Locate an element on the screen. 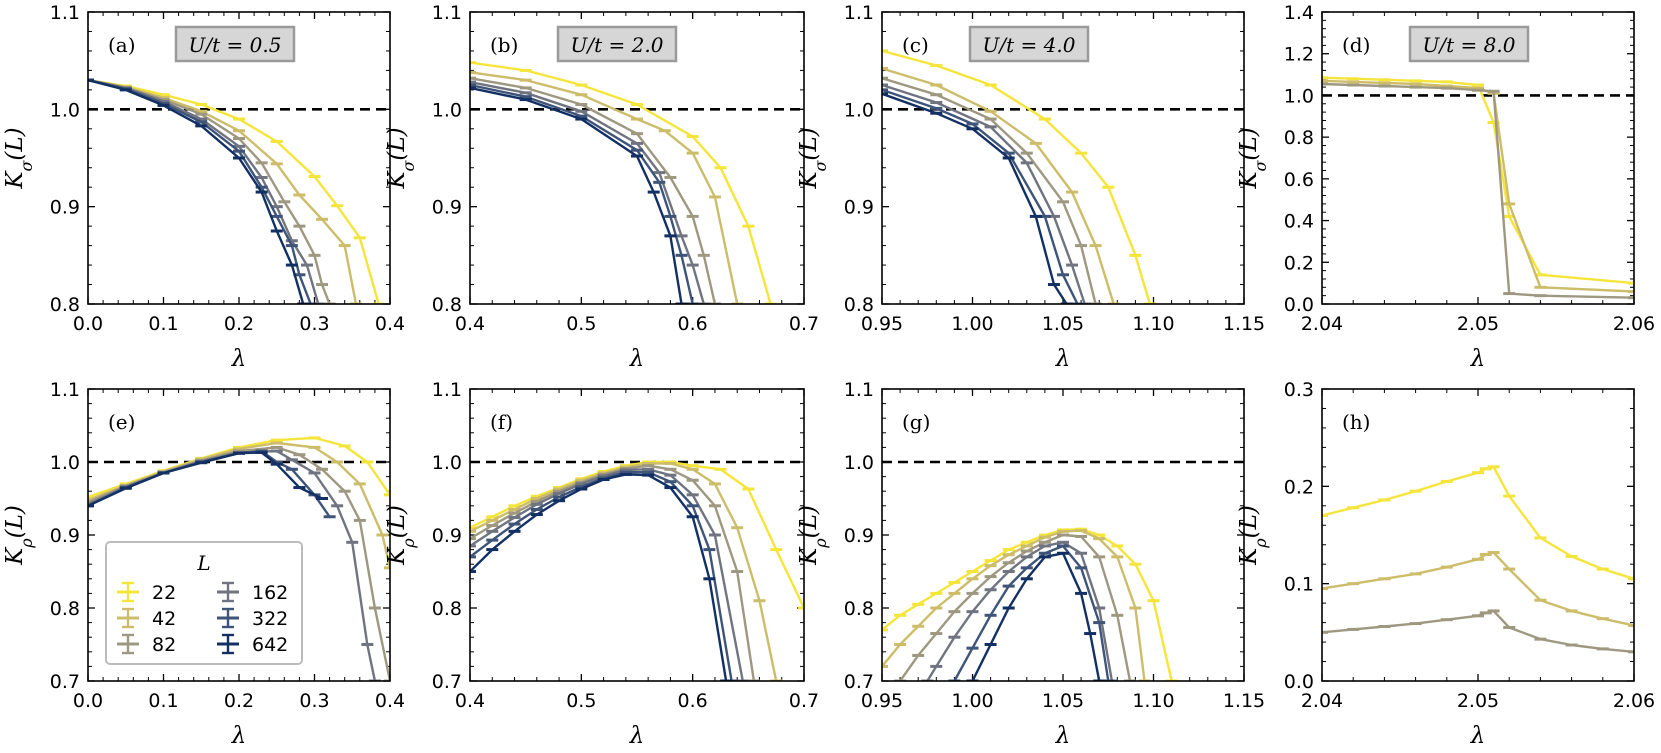 This screenshot has width=1661, height=753. y-tick-label: 1.2 is located at coordinates (1299, 55).